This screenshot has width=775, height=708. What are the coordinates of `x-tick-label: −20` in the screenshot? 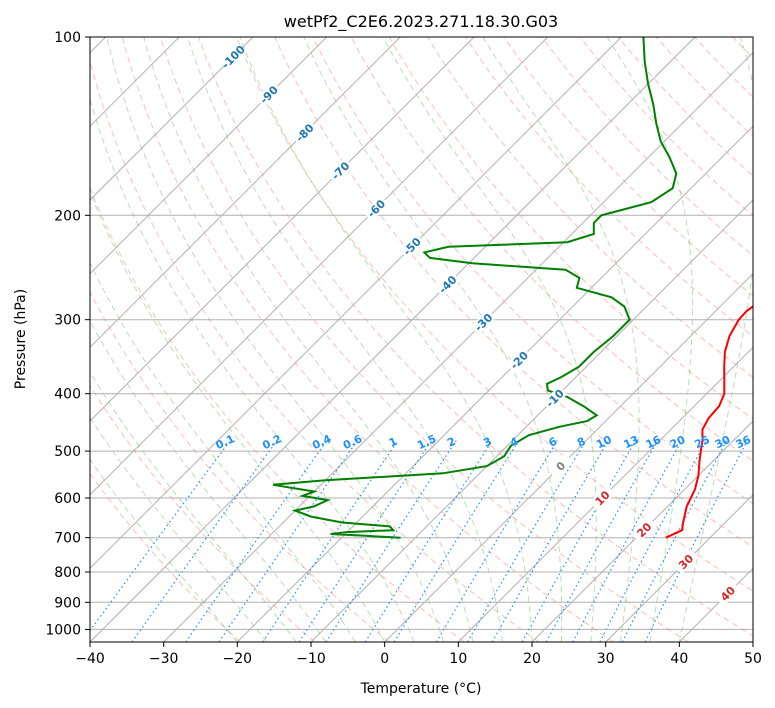 It's located at (238, 659).